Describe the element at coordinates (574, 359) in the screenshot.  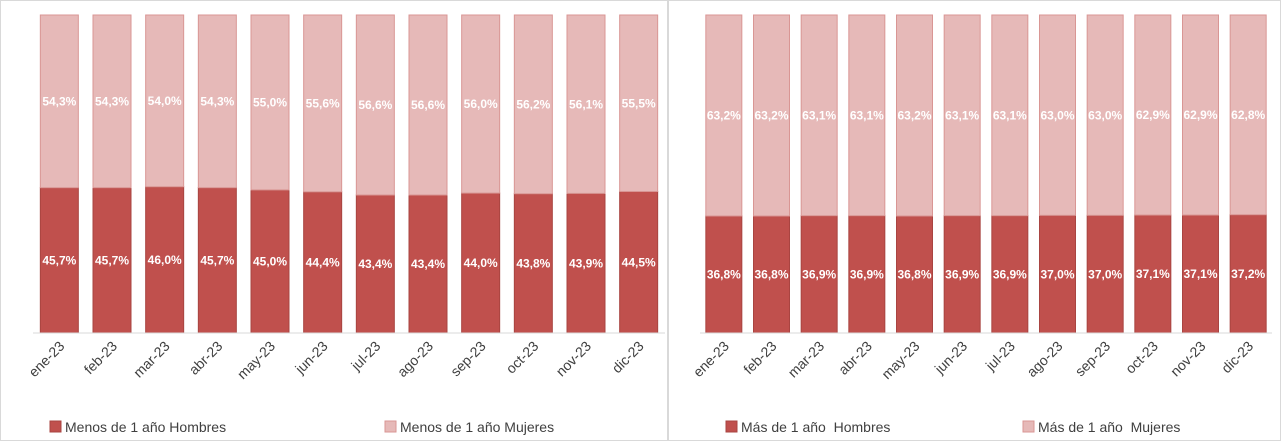
I see `x-tick-label: nov-23` at that location.